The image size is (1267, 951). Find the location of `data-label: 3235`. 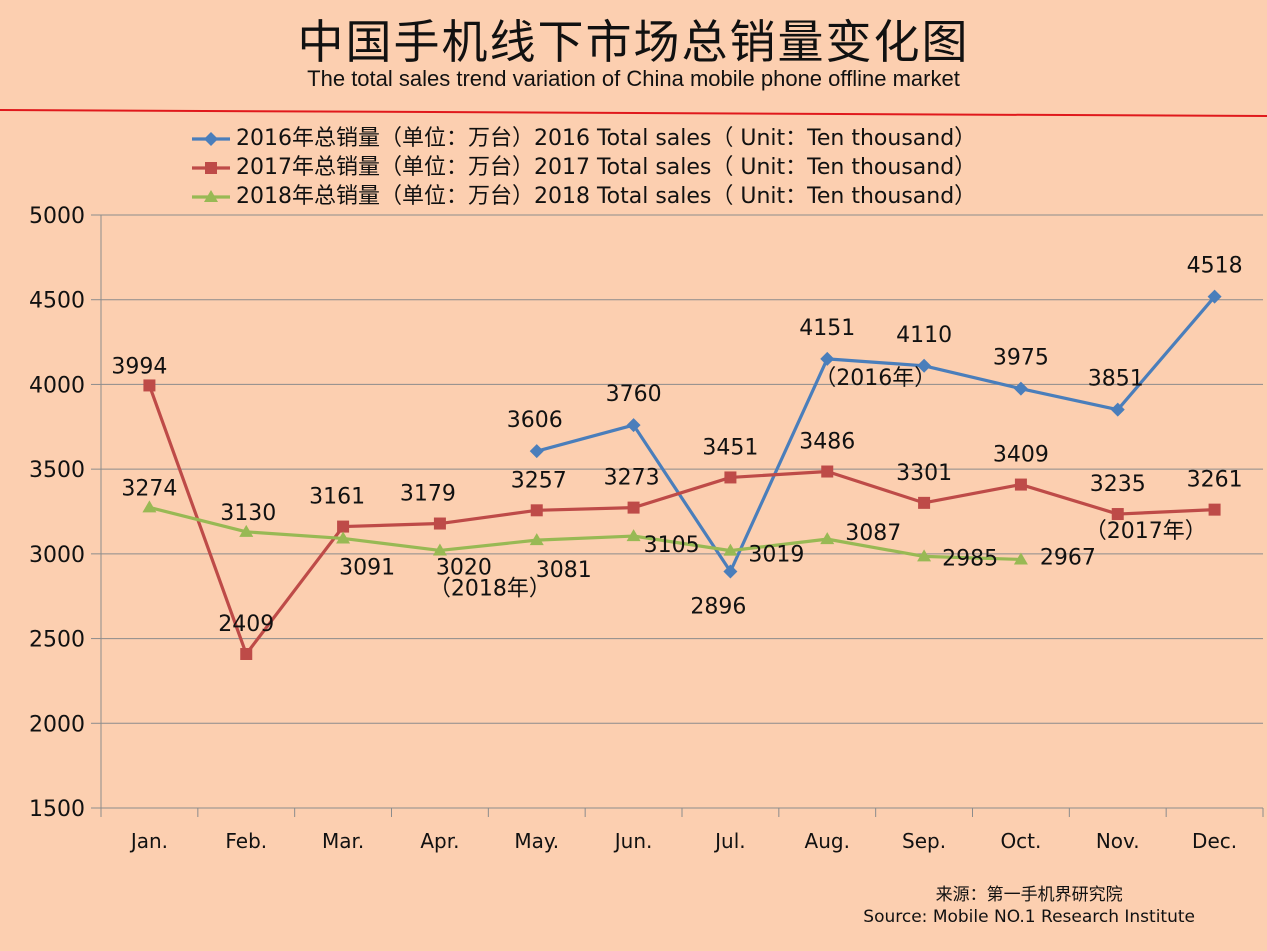

data-label: 3235 is located at coordinates (1118, 484).